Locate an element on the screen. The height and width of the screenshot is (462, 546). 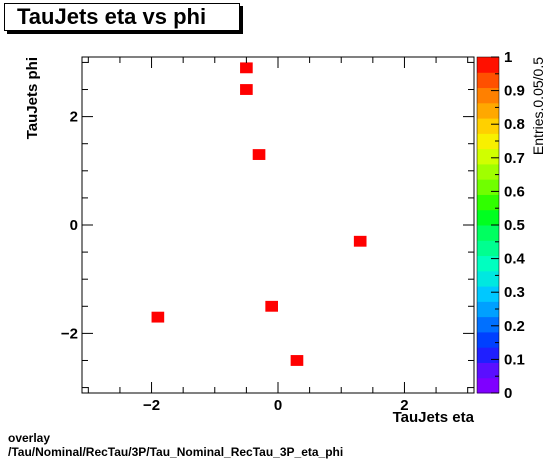
x-axis-label: TauJets eta is located at coordinates (434, 417).